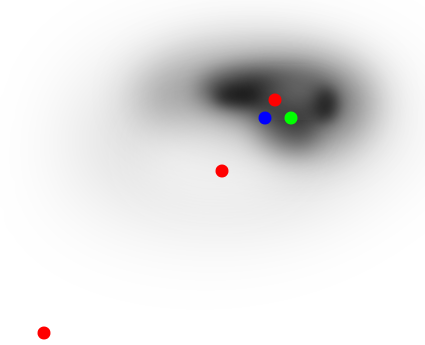 This screenshot has width=425, height=345. I want to click on green-marker, so click(291, 118).